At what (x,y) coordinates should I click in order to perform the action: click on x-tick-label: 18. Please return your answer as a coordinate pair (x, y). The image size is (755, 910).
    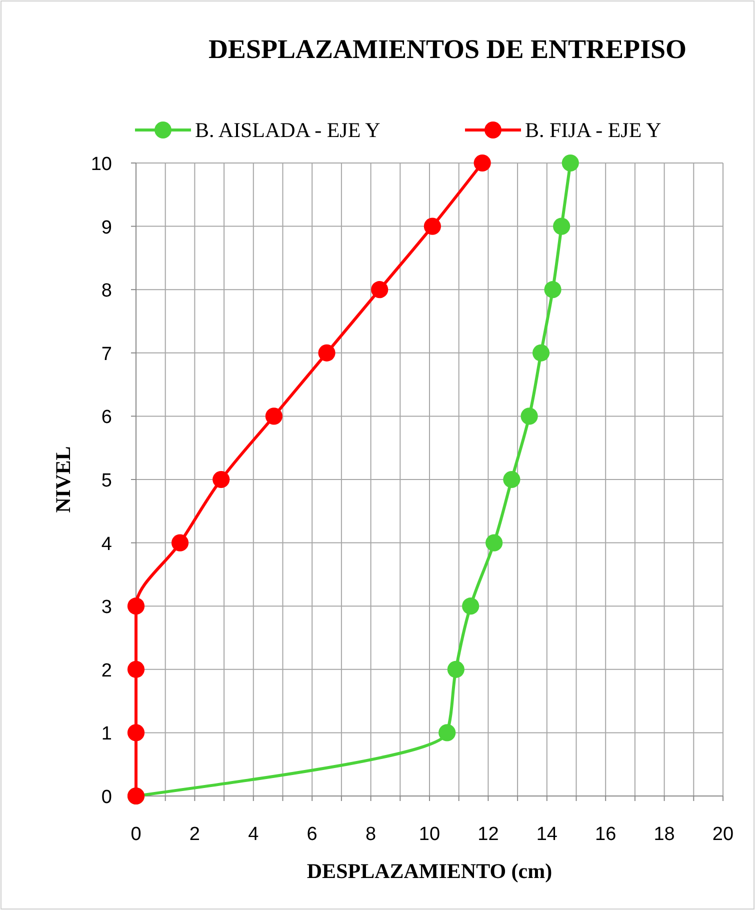
    Looking at the image, I should click on (664, 834).